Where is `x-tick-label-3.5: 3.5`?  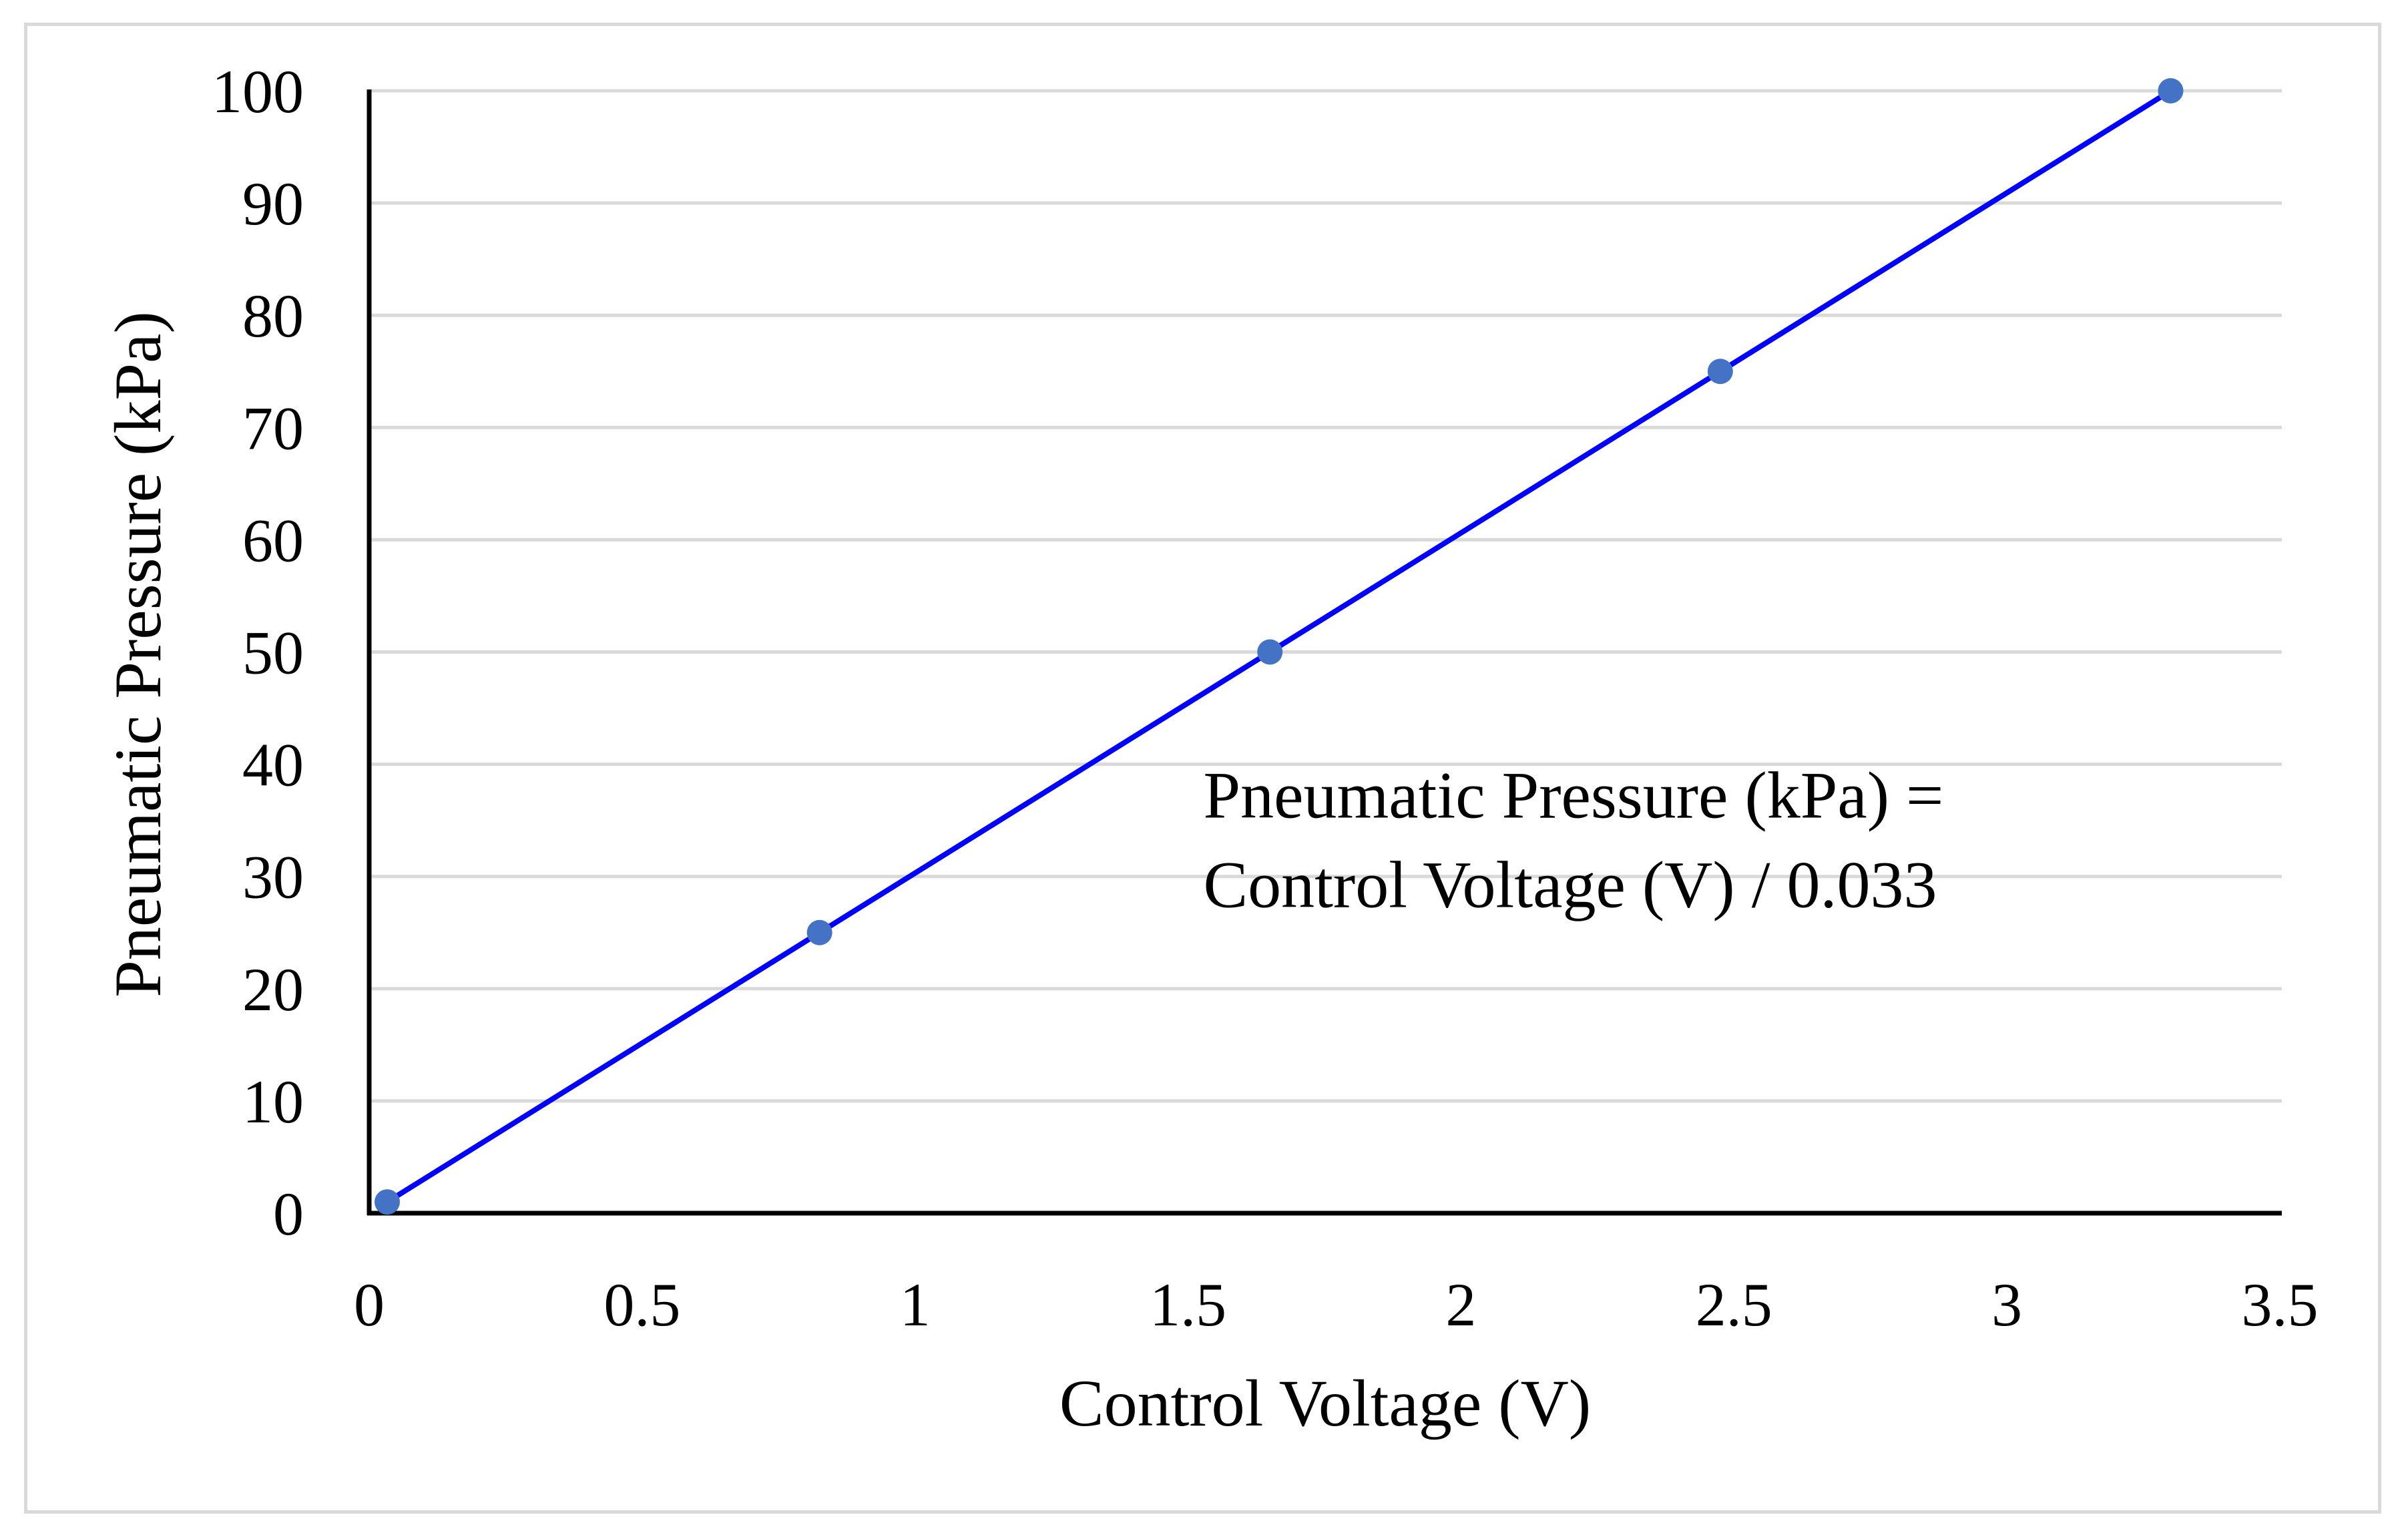 x-tick-label-3.5: 3.5 is located at coordinates (2280, 1305).